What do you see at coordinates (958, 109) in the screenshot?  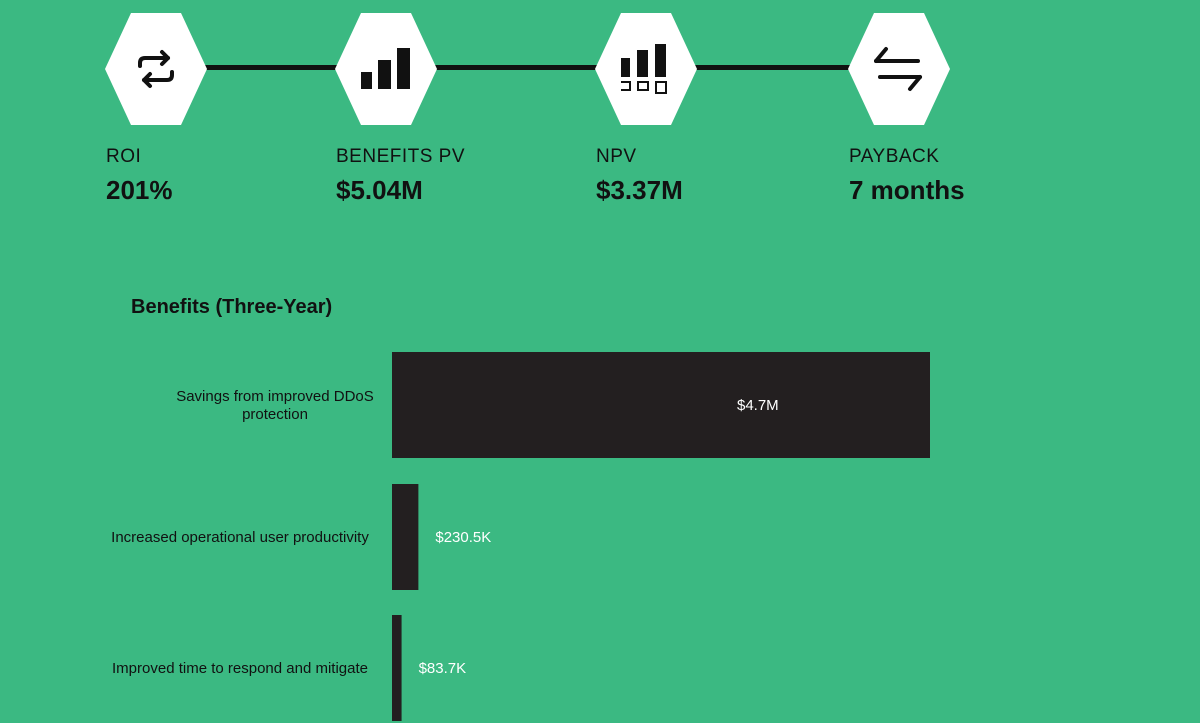 I see `metric-payback: PAYBACK 7 months` at bounding box center [958, 109].